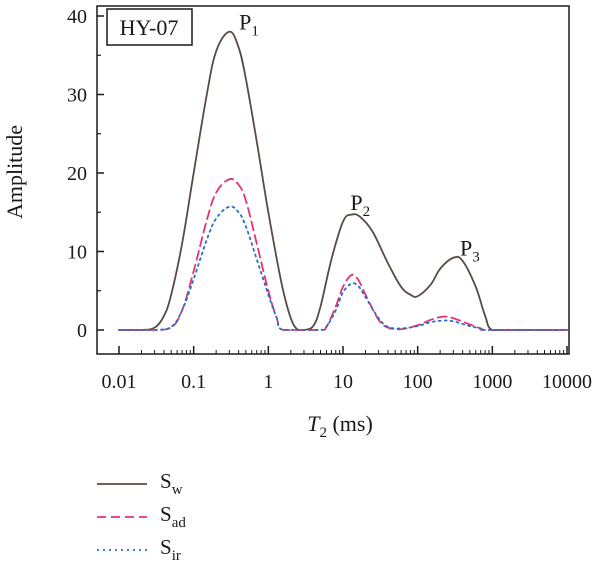  I want to click on x-tick-label: 1, so click(268, 382).